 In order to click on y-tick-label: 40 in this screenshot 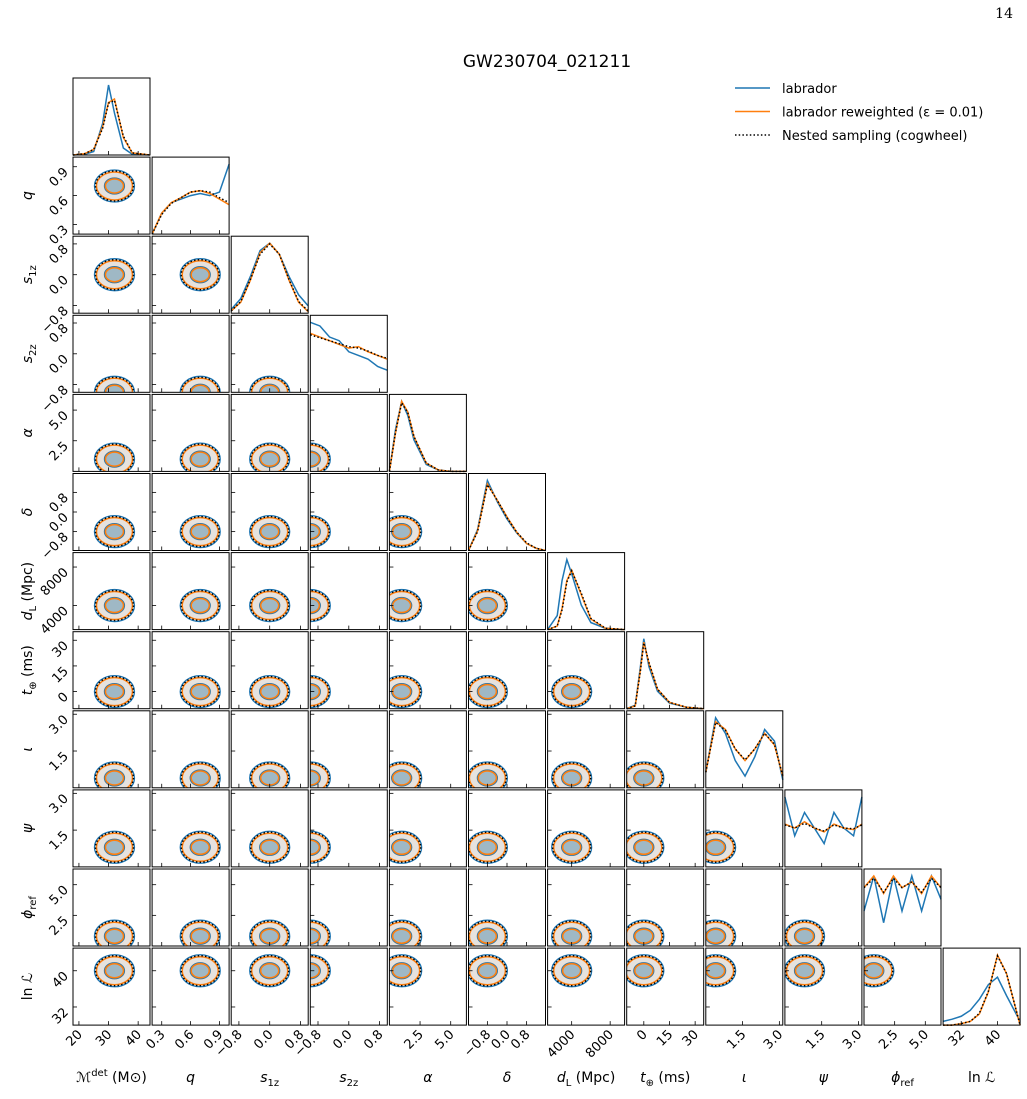, I will do `click(61, 980)`.